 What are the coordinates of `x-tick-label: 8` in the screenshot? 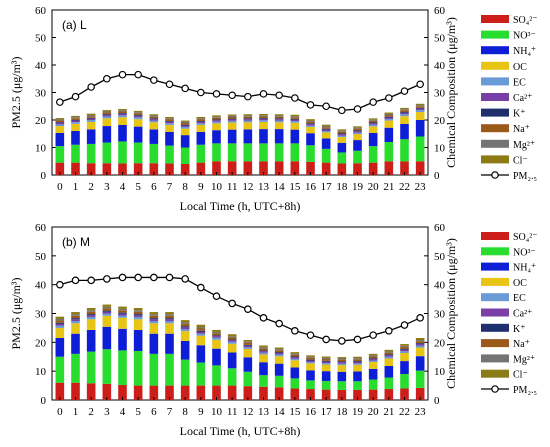 It's located at (185, 412).